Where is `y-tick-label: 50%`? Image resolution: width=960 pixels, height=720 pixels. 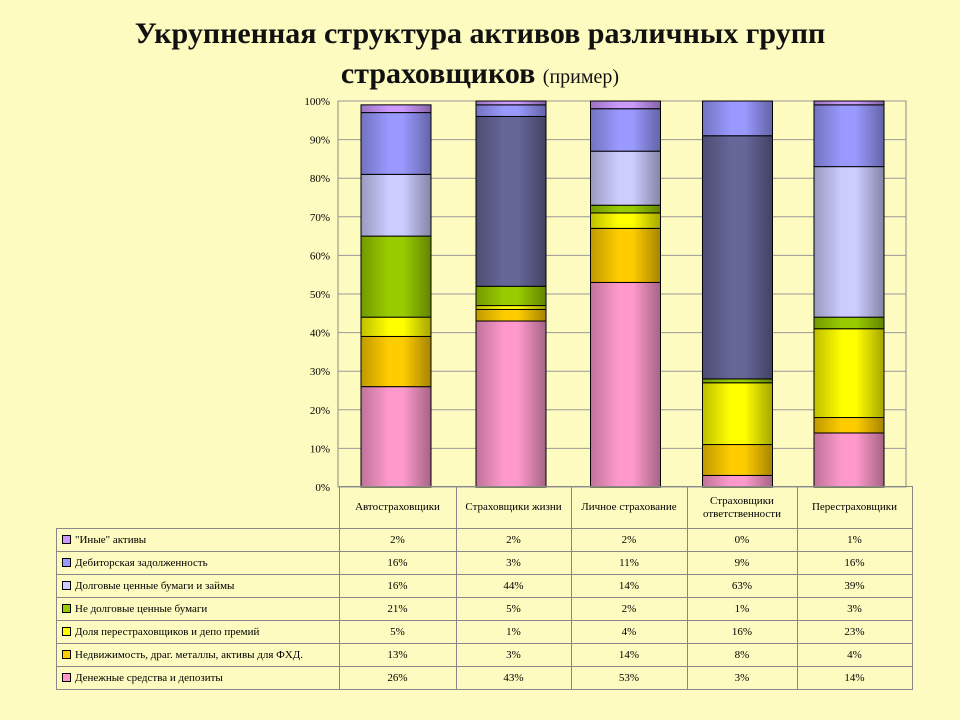 y-tick-label: 50% is located at coordinates (320, 295).